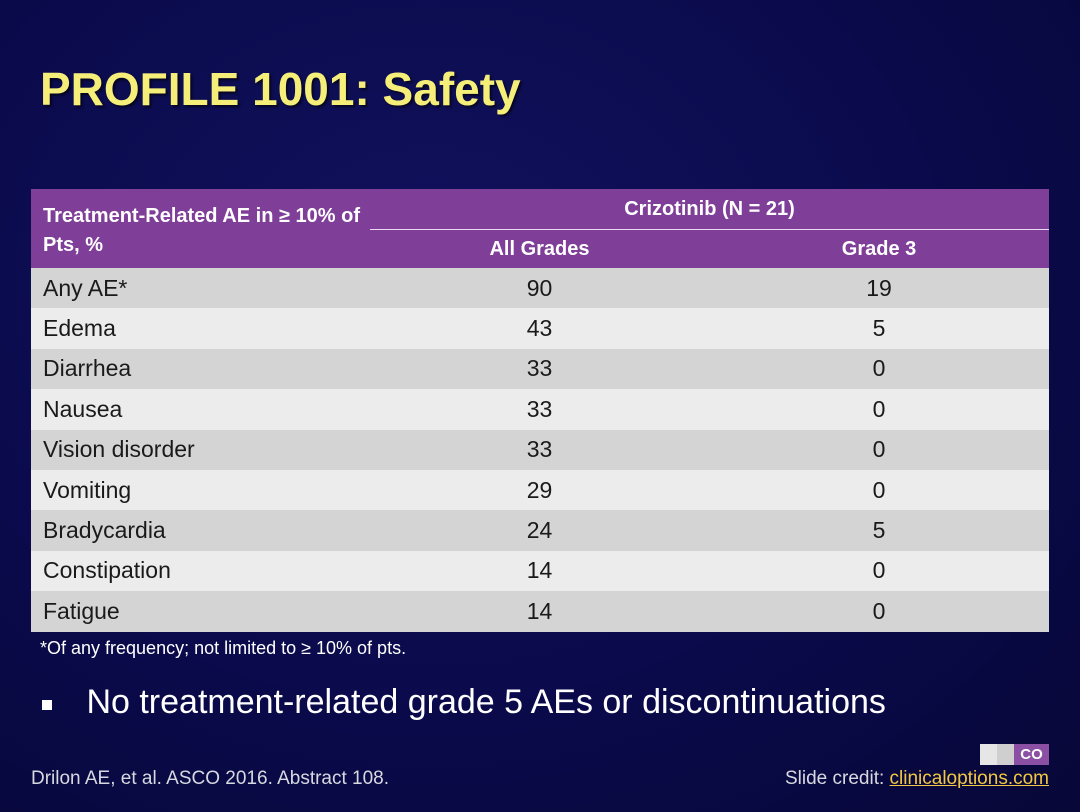 The width and height of the screenshot is (1080, 812). What do you see at coordinates (879, 248) in the screenshot?
I see `column-header-grade-3: Grade 3` at bounding box center [879, 248].